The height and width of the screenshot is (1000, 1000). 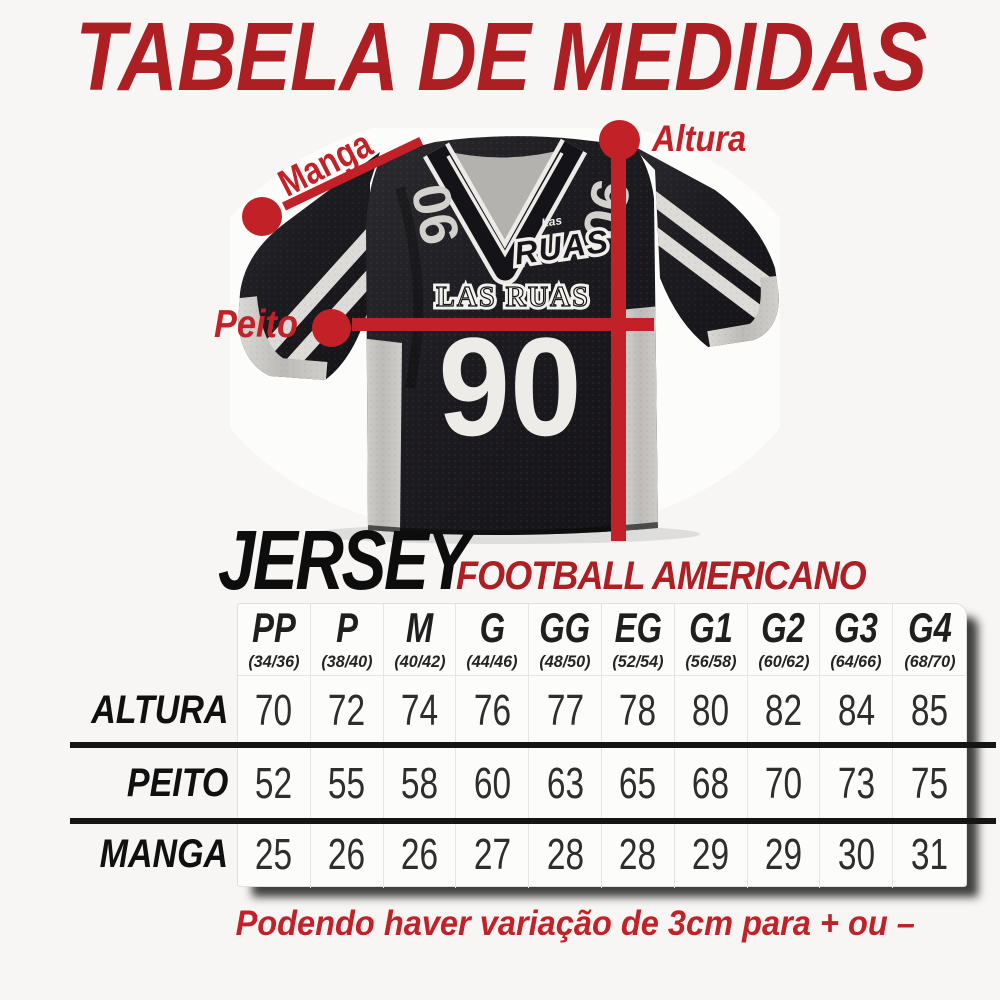 I want to click on jersey-torso, so click(x=512, y=336).